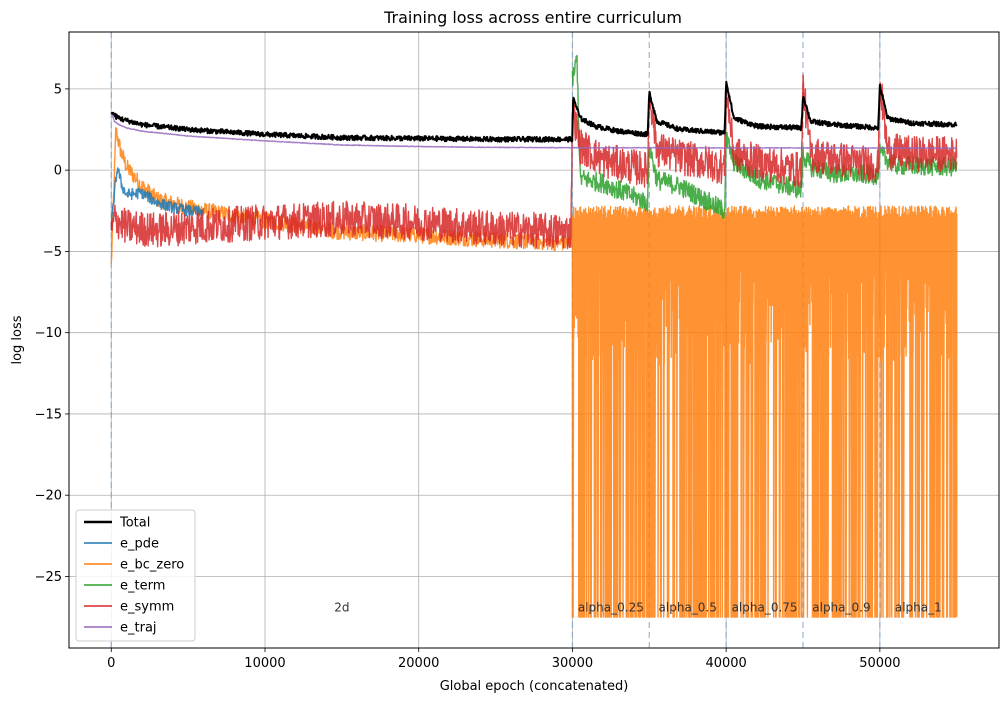 Image resolution: width=1008 pixels, height=701 pixels. I want to click on x-tick-label: 40000, so click(725, 663).